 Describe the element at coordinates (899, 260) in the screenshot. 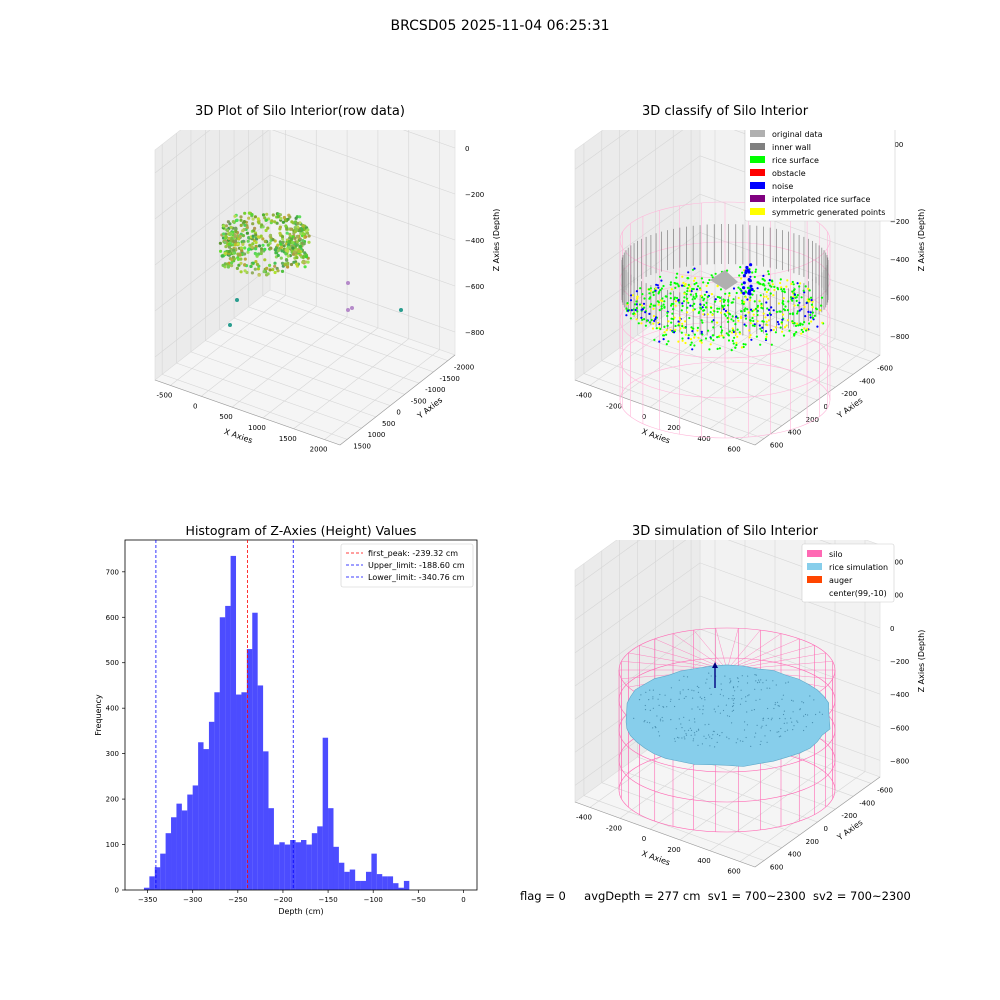

I see `z-tick-label: −400` at that location.